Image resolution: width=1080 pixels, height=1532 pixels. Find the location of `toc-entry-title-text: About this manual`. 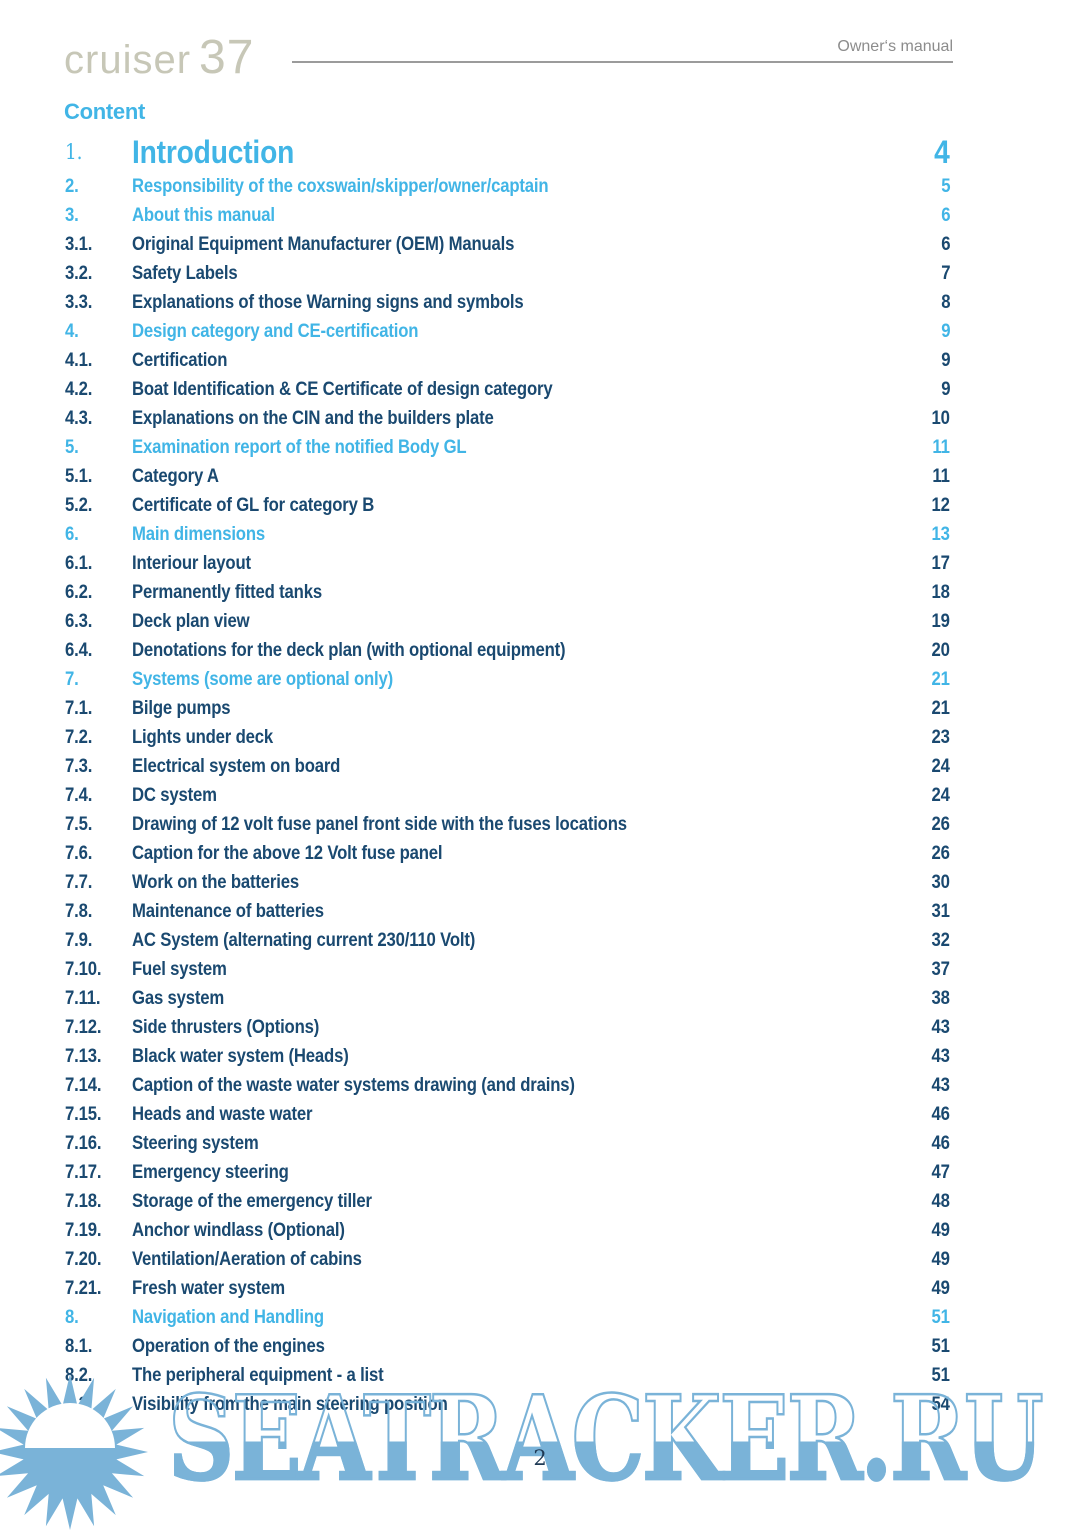

toc-entry-title-text: About this manual is located at coordinates (203, 215).